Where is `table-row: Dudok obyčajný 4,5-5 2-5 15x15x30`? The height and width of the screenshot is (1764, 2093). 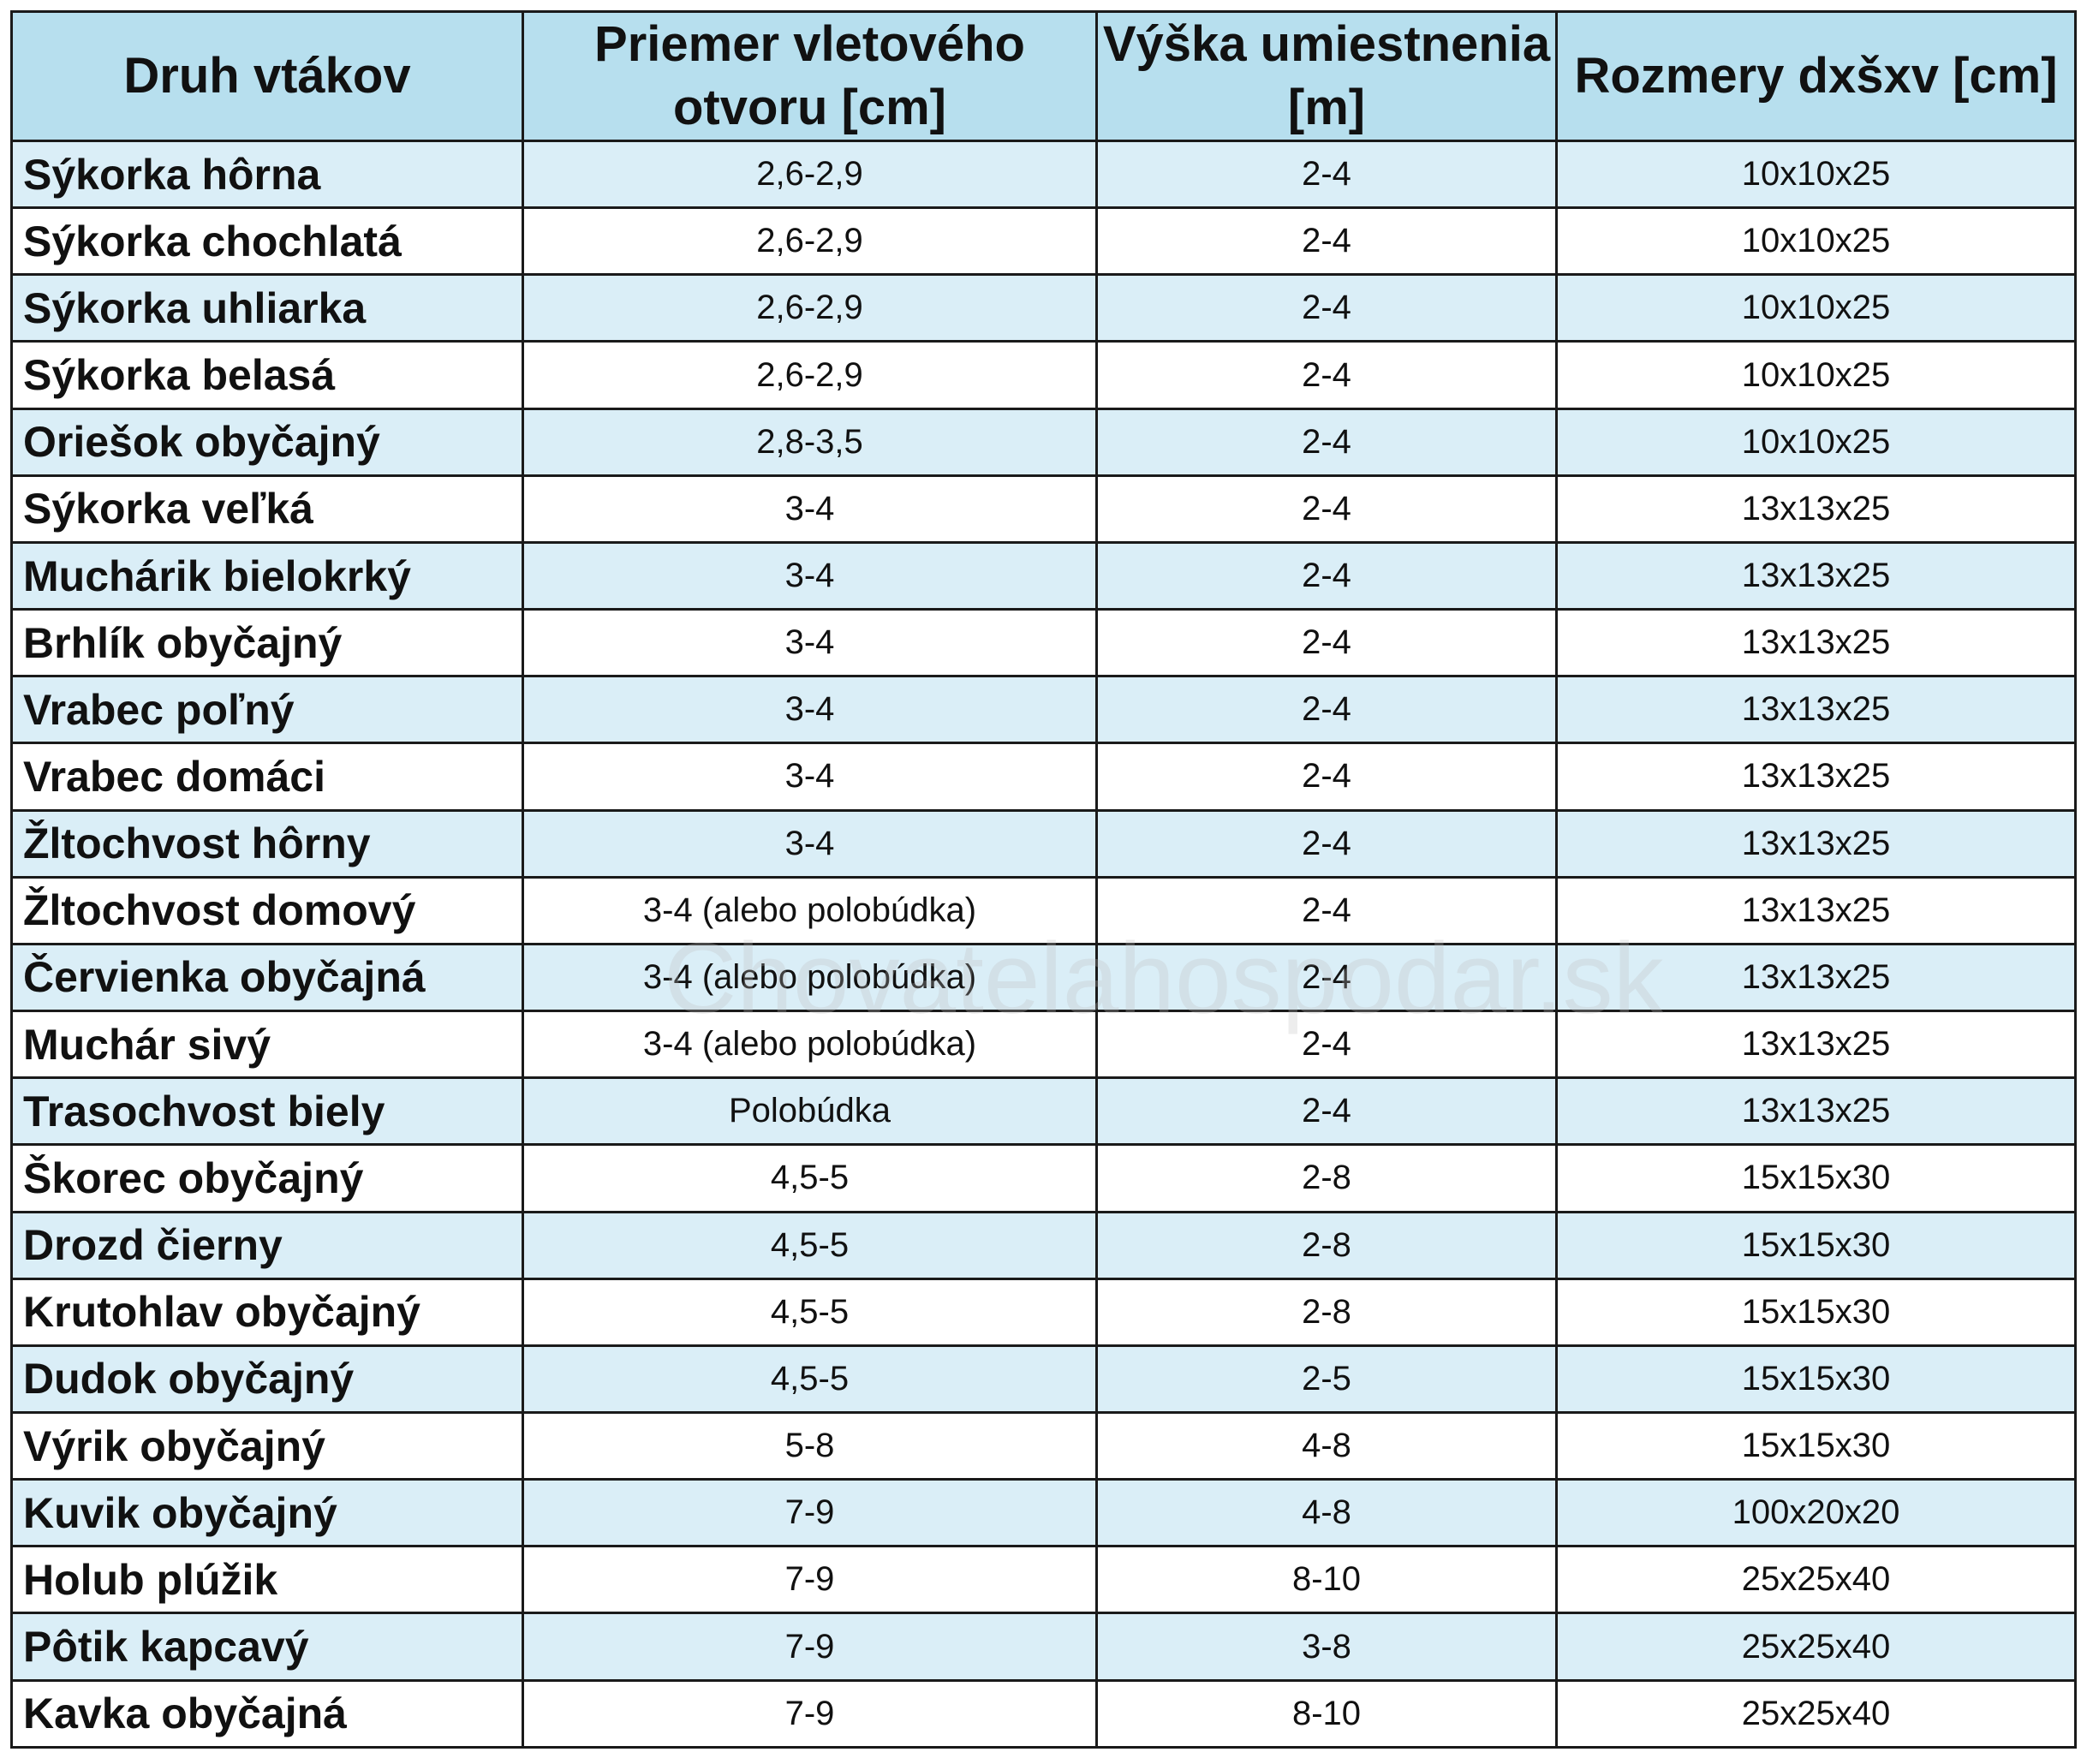
table-row: Dudok obyčajný 4,5-5 2-5 15x15x30 is located at coordinates (1043, 1379).